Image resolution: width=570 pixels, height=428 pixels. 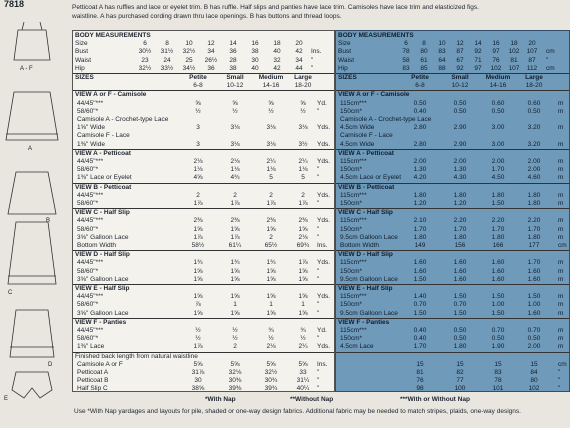 I want to click on header-label: SIZES, so click(x=84, y=77).